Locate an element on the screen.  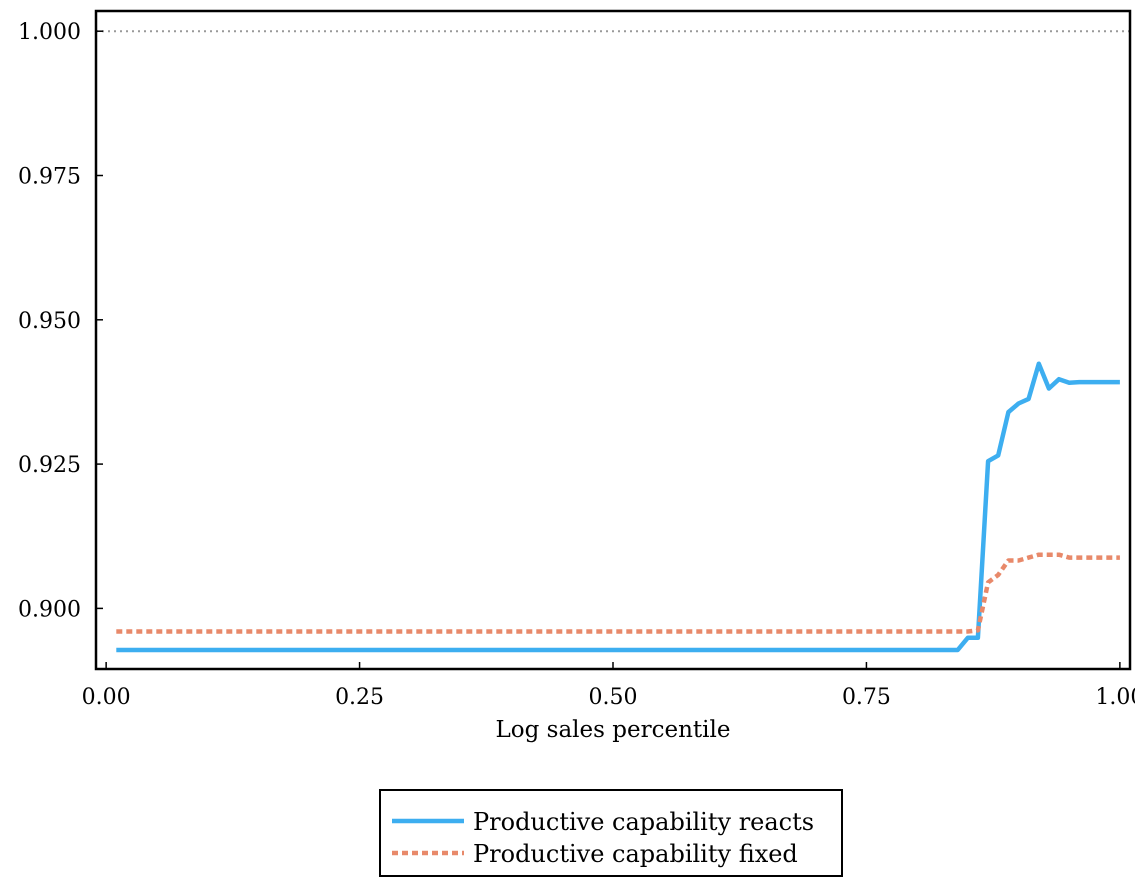
y-tick-label: 0.925 is located at coordinates (49, 465).